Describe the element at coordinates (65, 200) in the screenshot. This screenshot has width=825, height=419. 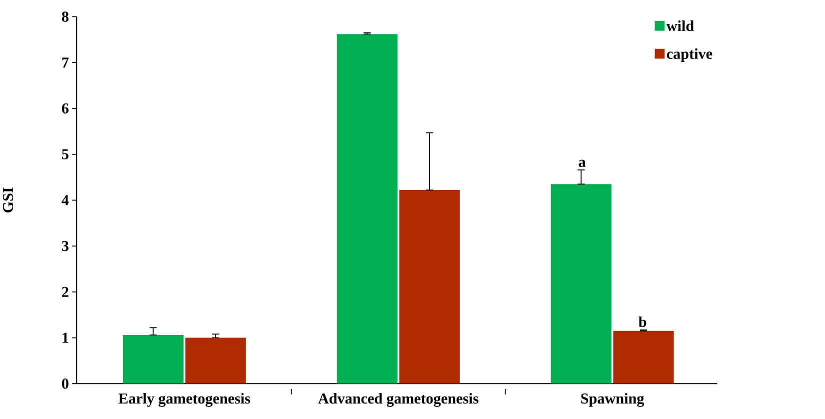
I see `y-tick-label: 4` at that location.